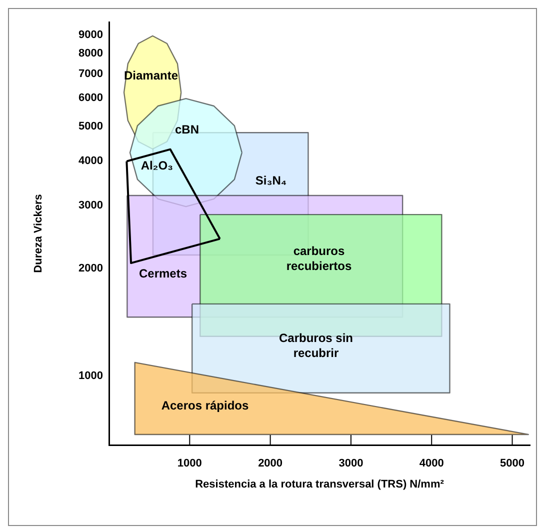 This screenshot has width=539, height=527. I want to click on y-tick-label: 2000, so click(90, 268).